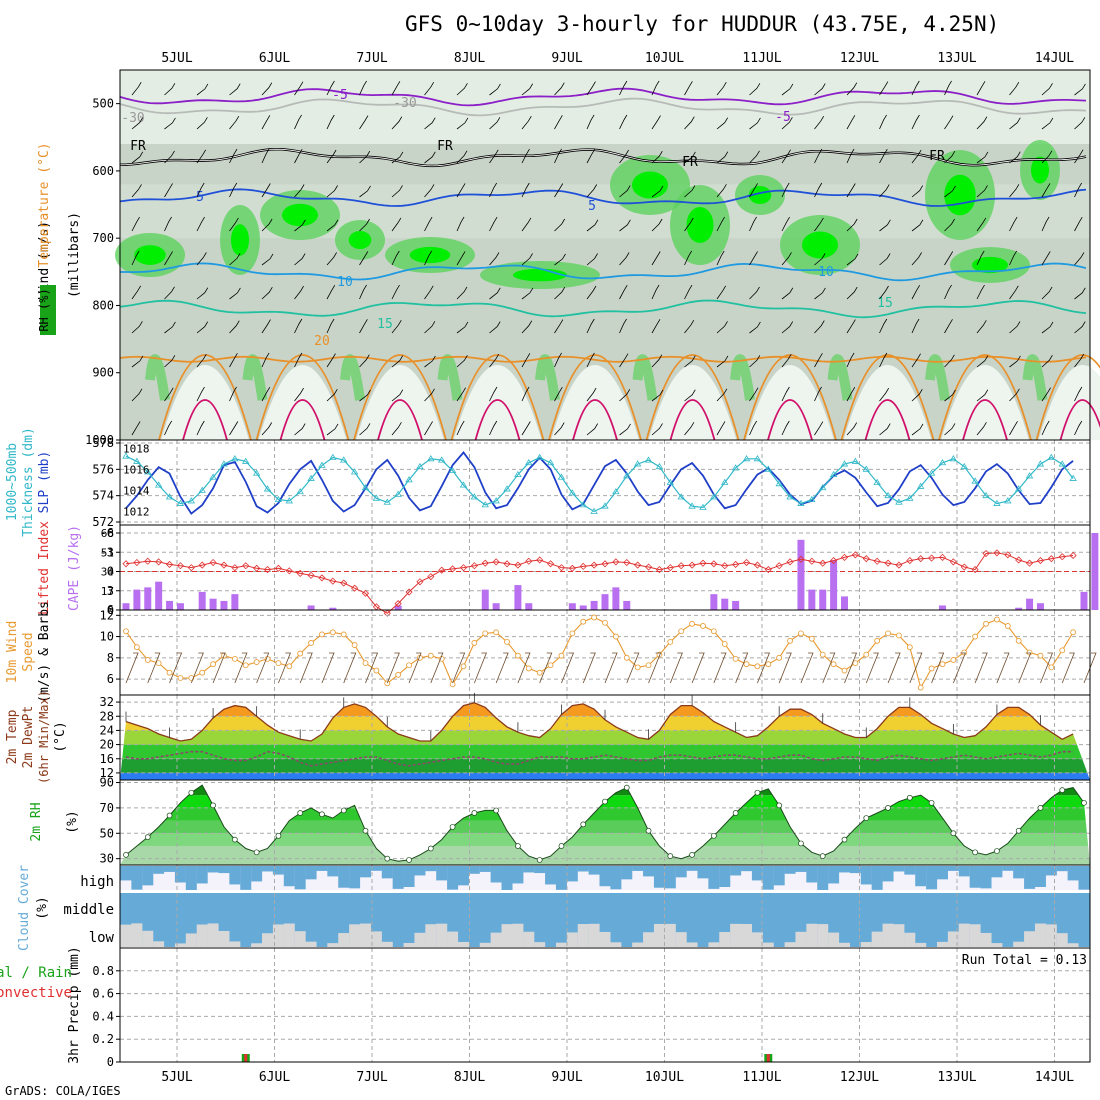 This screenshot has height=1100, width=1100. What do you see at coordinates (44, 204) in the screenshot?
I see `ylabel-temperature: Temperature (°C)` at bounding box center [44, 204].